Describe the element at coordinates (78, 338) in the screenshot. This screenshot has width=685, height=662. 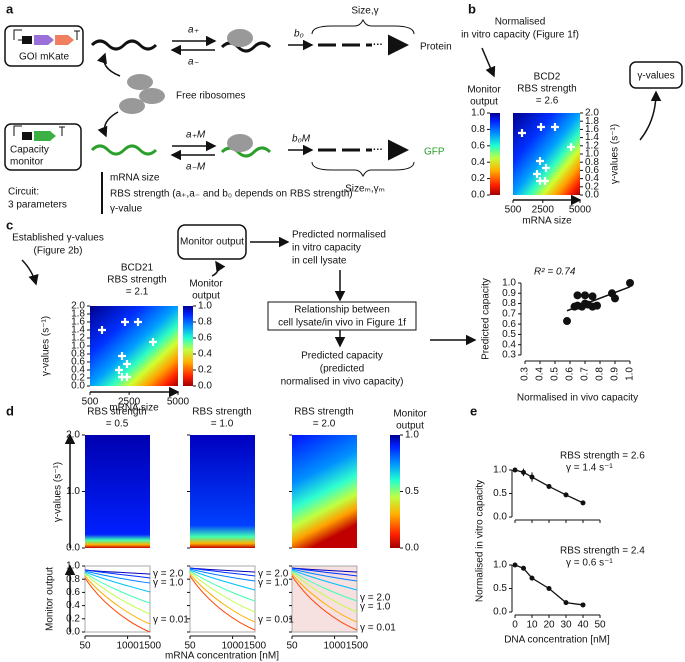
I see `tick-label: 1.2` at that location.